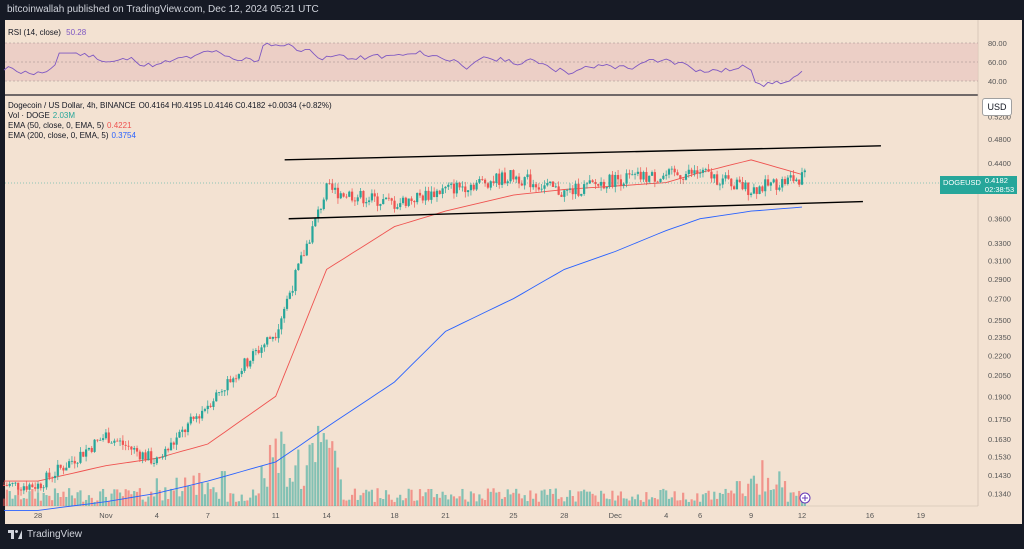 This screenshot has width=1024, height=549. I want to click on tradingview-brand: TradingView, so click(55, 534).